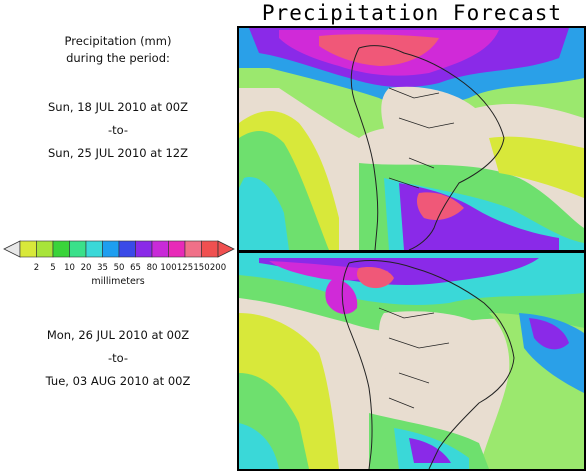  I want to click on map-2-coastline, so click(428, 364).